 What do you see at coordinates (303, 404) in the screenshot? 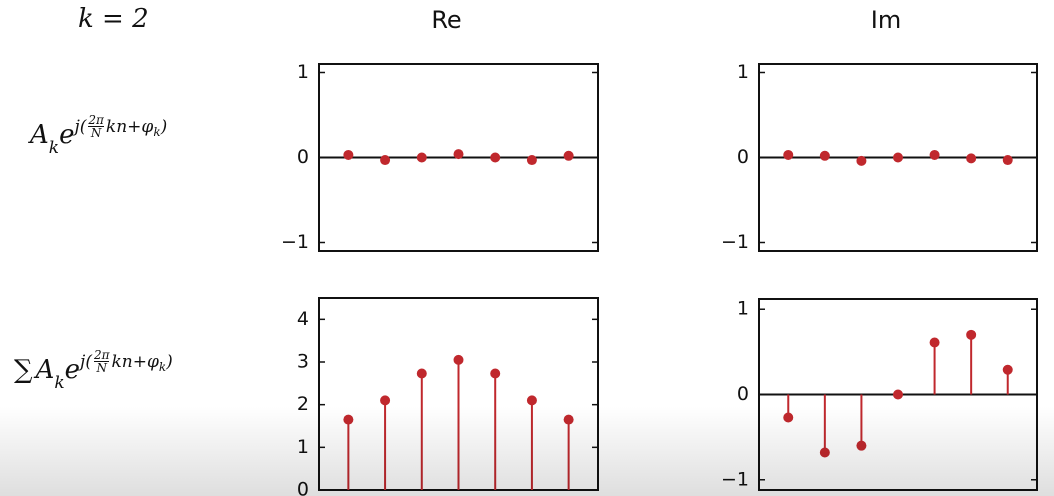
I see `y-tick-label: 2` at bounding box center [303, 404].